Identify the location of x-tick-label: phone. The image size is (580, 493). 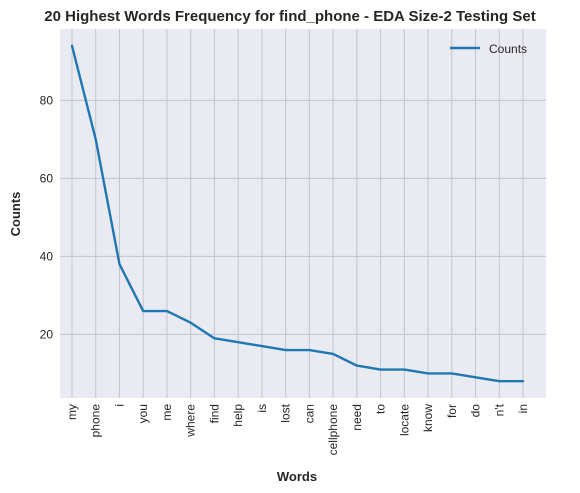
(96, 421).